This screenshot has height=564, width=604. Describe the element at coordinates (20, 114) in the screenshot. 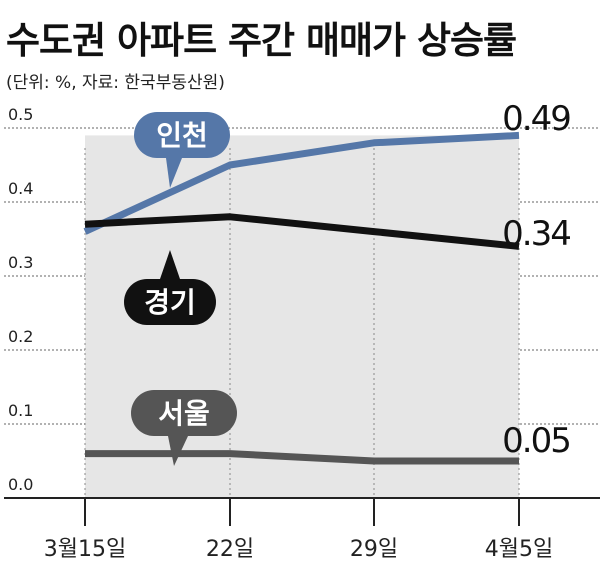

I see `y-tick-label: 0.5` at that location.